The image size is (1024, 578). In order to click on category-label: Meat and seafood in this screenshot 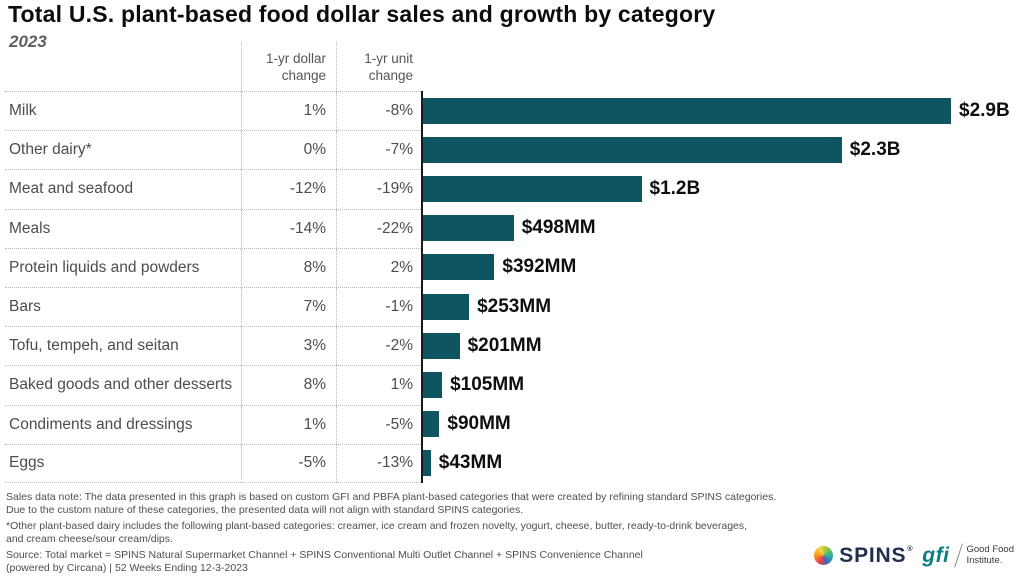, I will do `click(123, 189)`.